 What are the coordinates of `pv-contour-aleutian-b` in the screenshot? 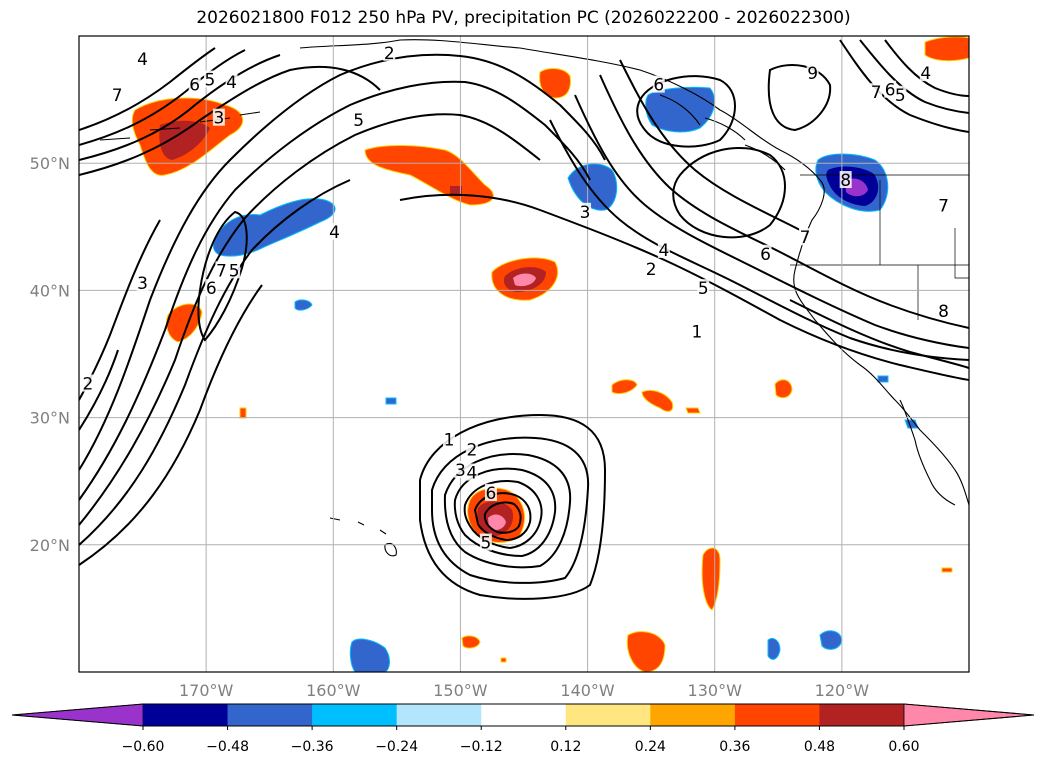 It's located at (180, 107).